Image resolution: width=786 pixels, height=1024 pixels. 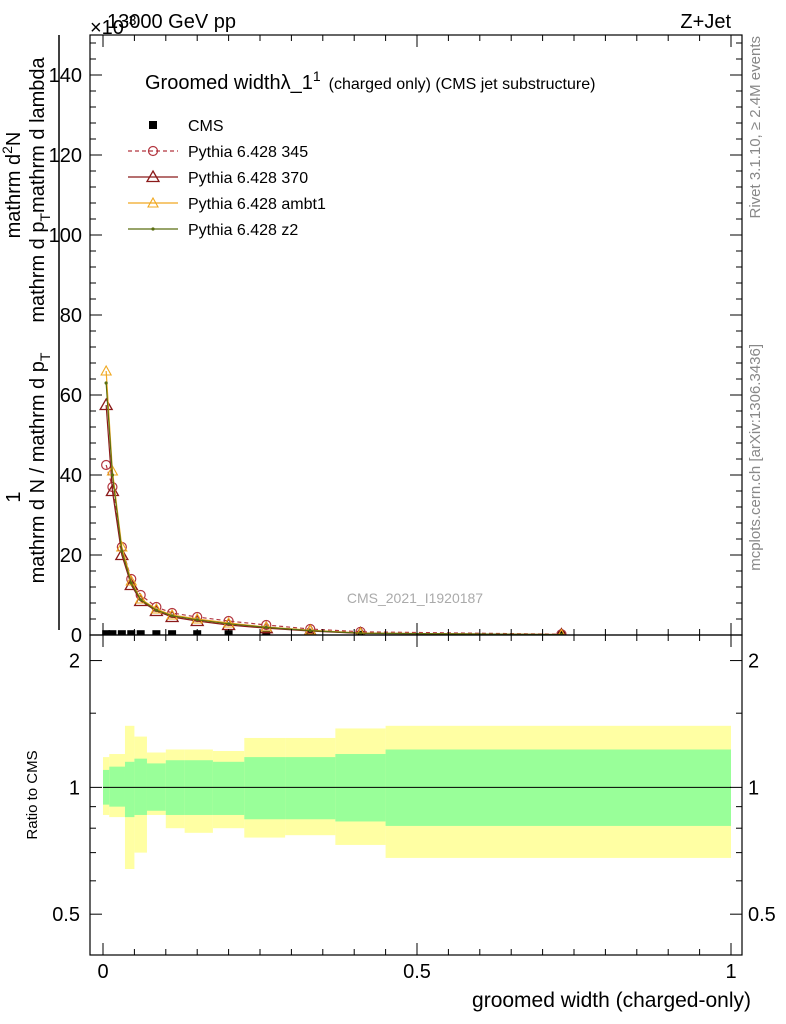 I want to click on ratio-y-tick-label: 0.5, so click(x=66, y=915).